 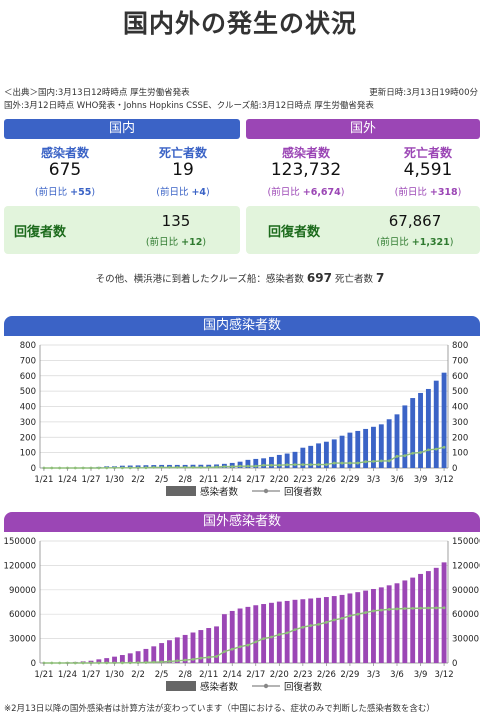 I want to click on legend-marker-recovered, so click(x=266, y=686).